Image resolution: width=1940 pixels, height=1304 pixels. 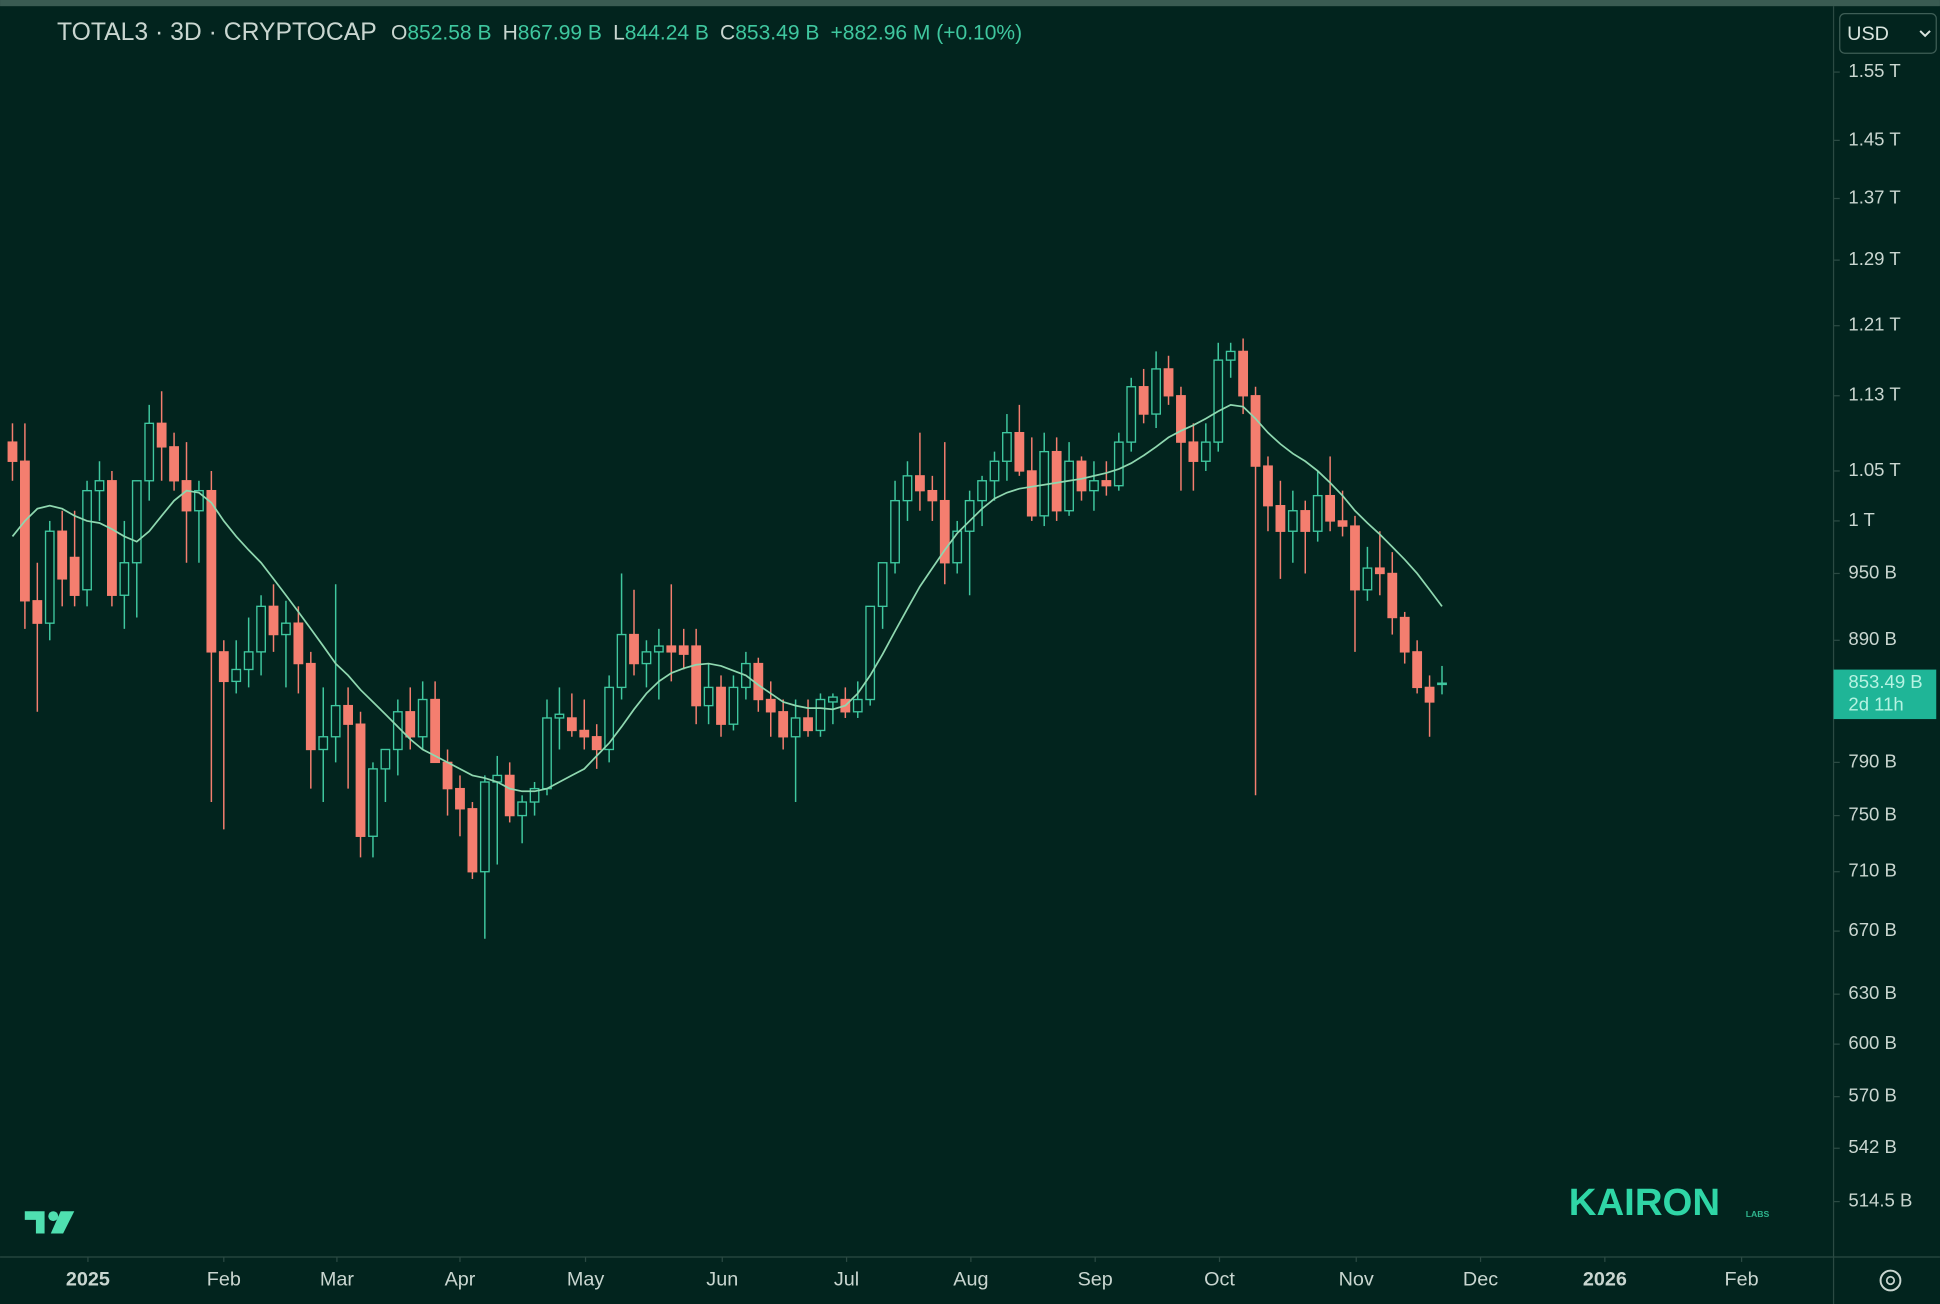 What do you see at coordinates (49, 1222) in the screenshot?
I see `tradingview-logo` at bounding box center [49, 1222].